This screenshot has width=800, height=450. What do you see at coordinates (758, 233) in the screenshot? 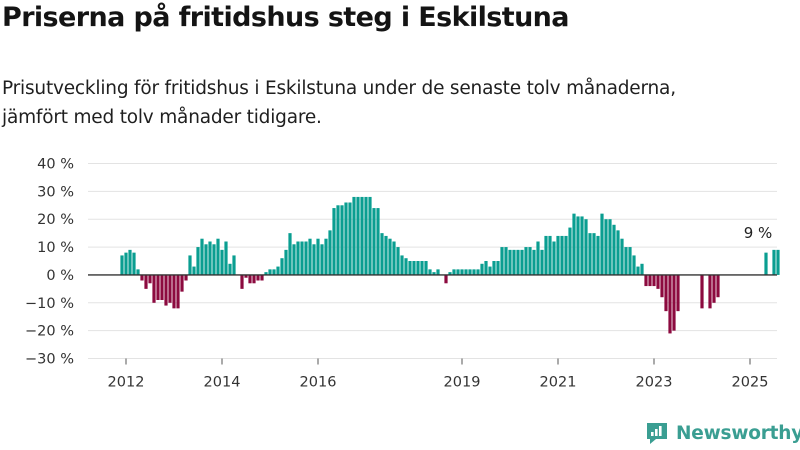
I see `annotation-group: 9 %` at bounding box center [758, 233].